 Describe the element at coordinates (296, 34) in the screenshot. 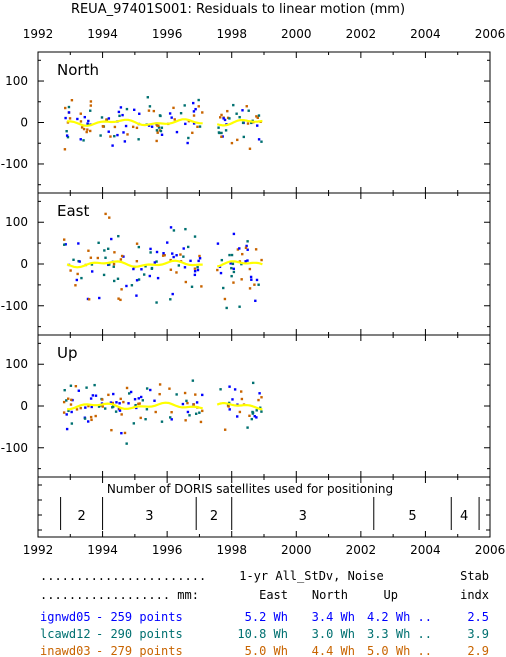

I see `x-tick-label-top-4: 2000` at that location.